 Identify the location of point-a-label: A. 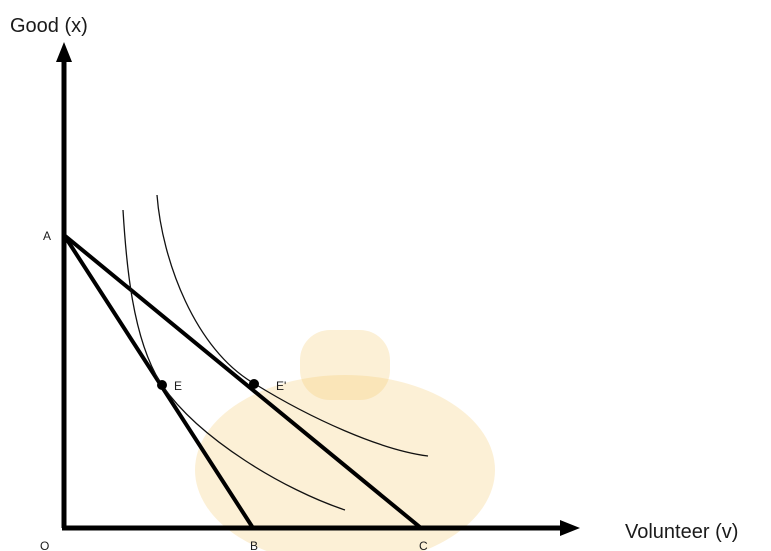
(47, 236).